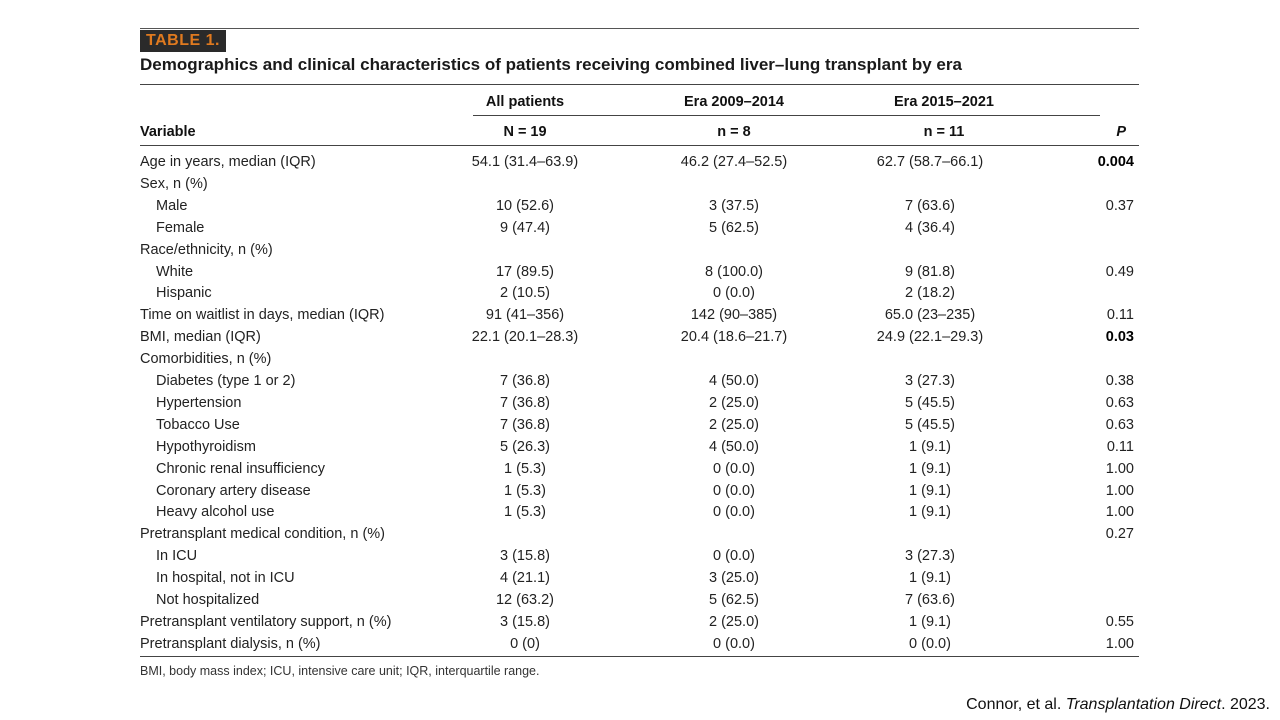 The width and height of the screenshot is (1280, 720). Describe the element at coordinates (944, 132) in the screenshot. I see `header-era2-n: n = 11` at that location.